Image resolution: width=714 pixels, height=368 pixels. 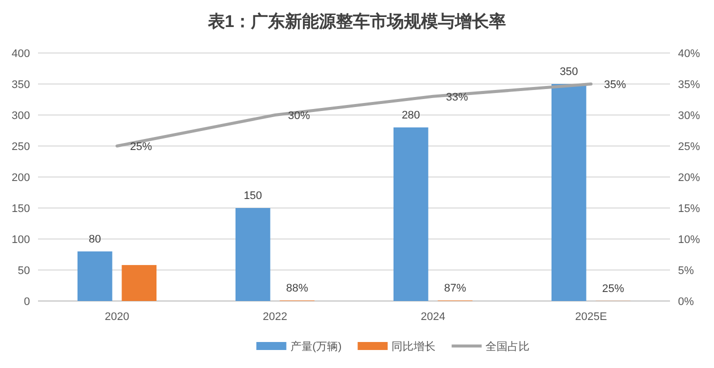 I want to click on y-tick-label: 0, so click(x=27, y=302).